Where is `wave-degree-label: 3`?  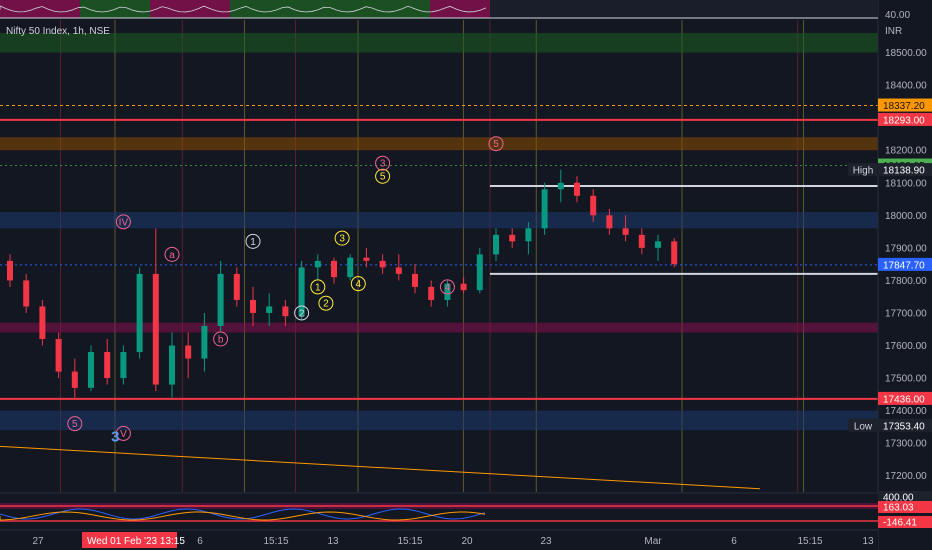 wave-degree-label: 3 is located at coordinates (115, 437).